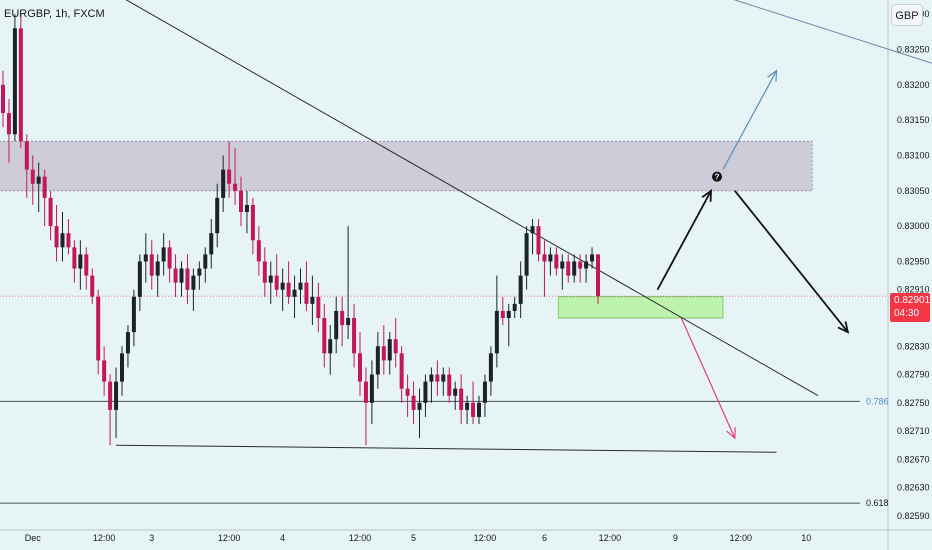 This screenshot has width=932, height=550. What do you see at coordinates (54, 14) in the screenshot?
I see `symbol-label: EURGBP, 1h, FXCM` at bounding box center [54, 14].